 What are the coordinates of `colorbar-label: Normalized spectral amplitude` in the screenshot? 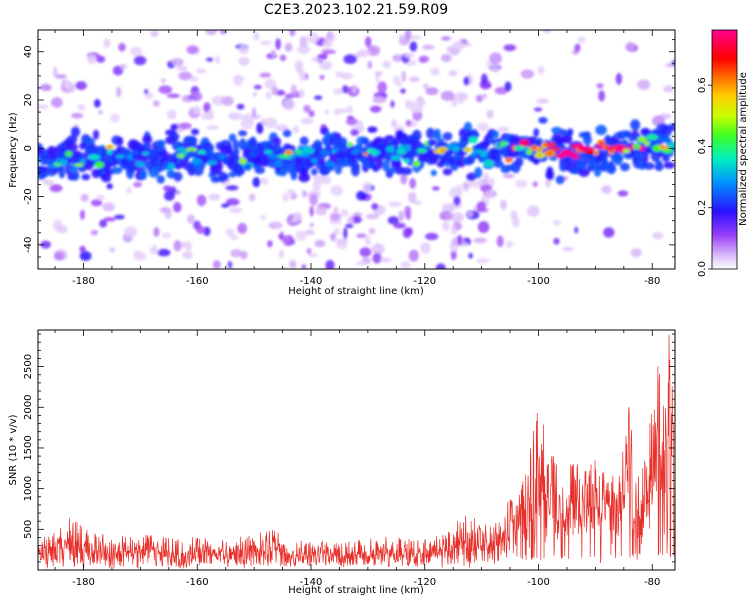 It's located at (743, 149).